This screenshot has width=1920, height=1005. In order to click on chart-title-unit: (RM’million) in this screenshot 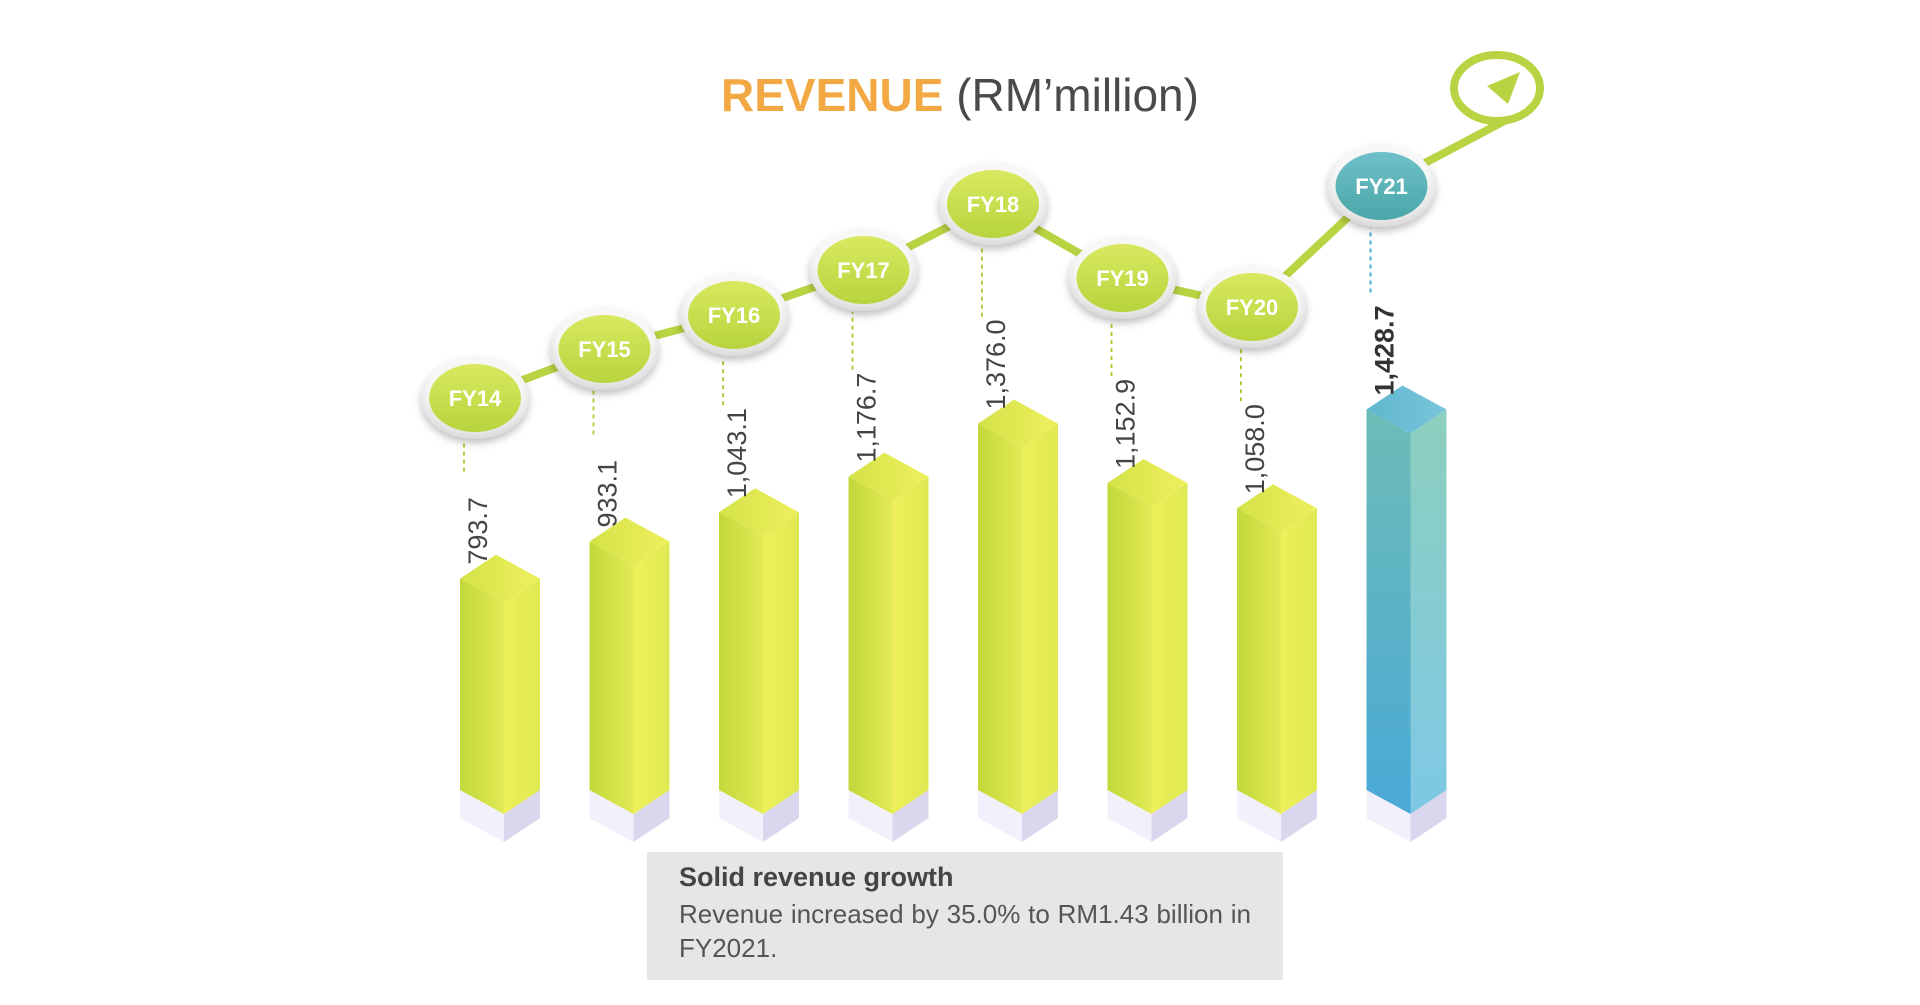, I will do `click(1077, 95)`.